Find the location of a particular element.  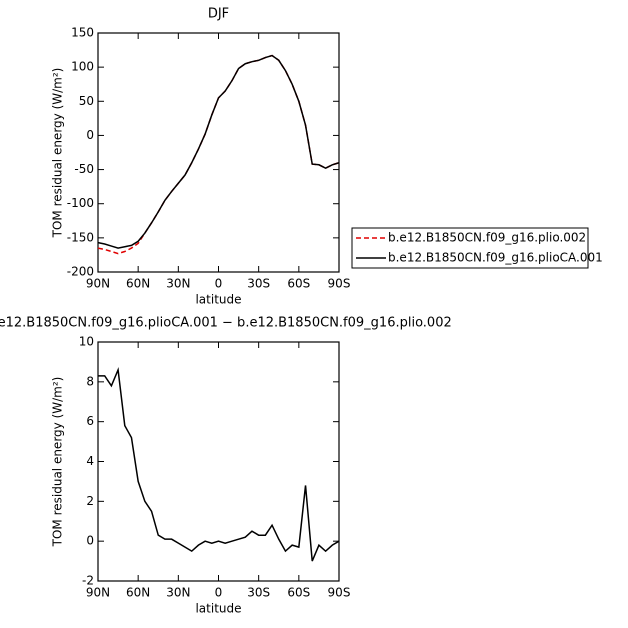

legend-label: b.e12.B1850CN.f09_g16.plioCA.001 is located at coordinates (495, 258).